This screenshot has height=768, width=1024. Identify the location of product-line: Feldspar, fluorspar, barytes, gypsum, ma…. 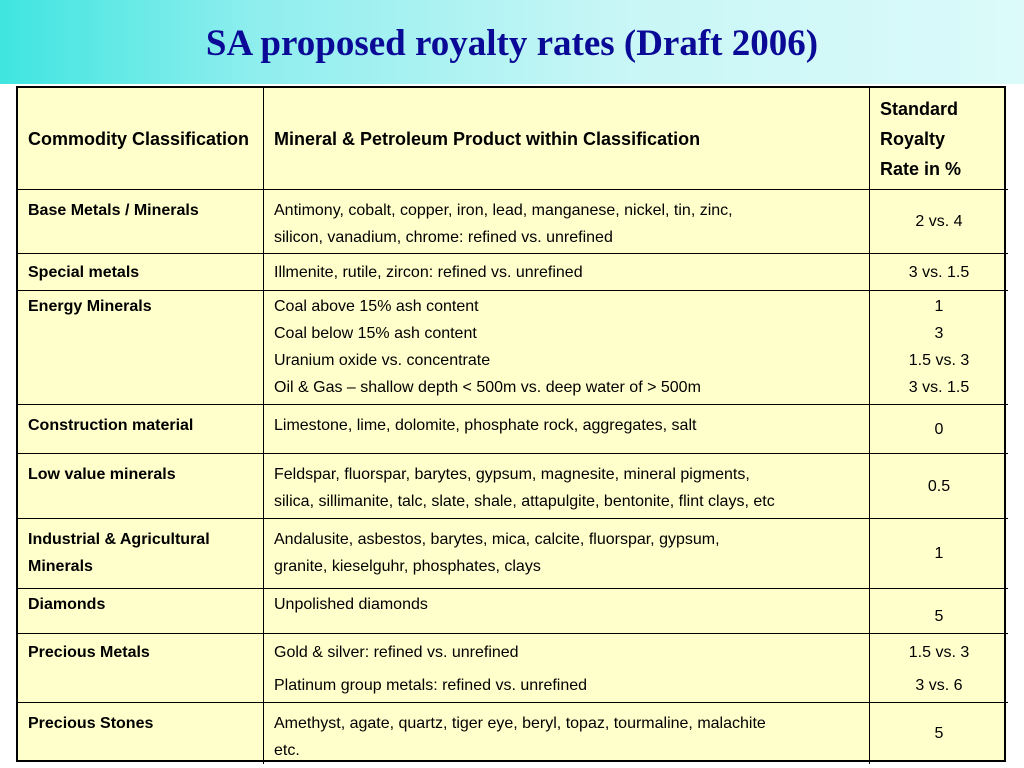
(512, 474).